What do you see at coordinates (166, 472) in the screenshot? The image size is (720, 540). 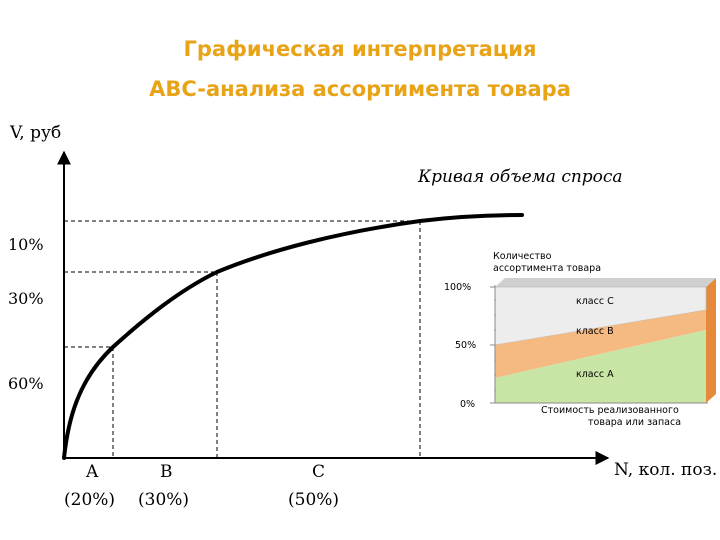 I see `group-b-letter: B` at bounding box center [166, 472].